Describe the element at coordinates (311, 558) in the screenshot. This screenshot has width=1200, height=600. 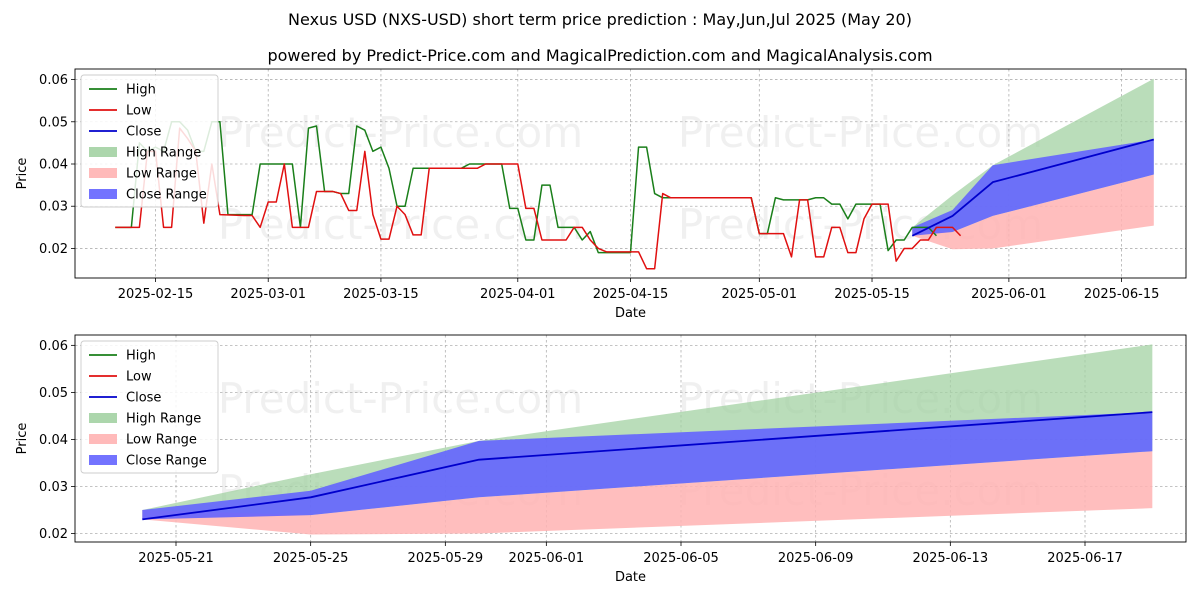
I see `x-tick-label: 2025-05-25` at that location.